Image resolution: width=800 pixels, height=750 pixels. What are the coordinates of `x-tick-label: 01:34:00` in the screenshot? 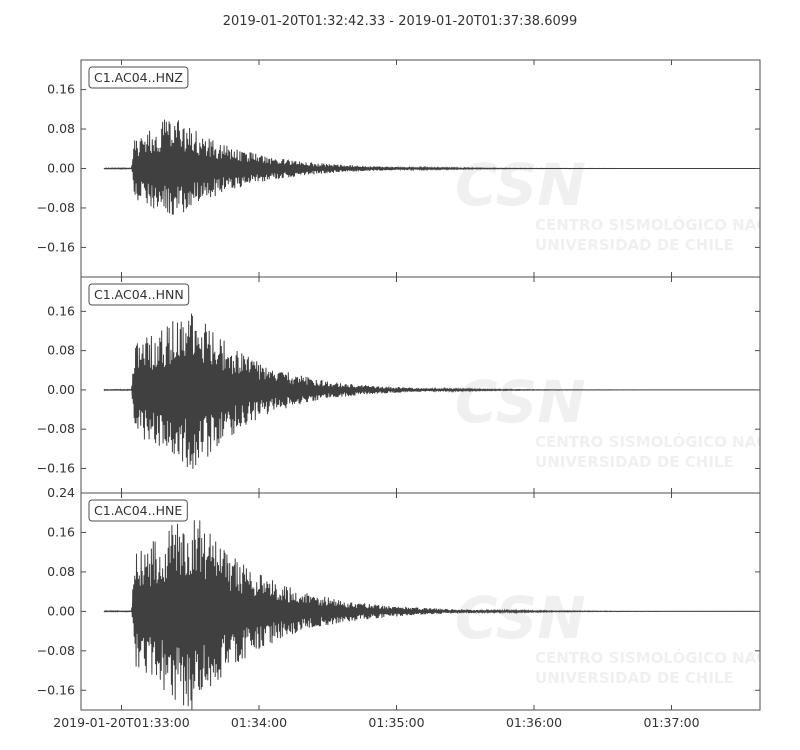 It's located at (259, 722).